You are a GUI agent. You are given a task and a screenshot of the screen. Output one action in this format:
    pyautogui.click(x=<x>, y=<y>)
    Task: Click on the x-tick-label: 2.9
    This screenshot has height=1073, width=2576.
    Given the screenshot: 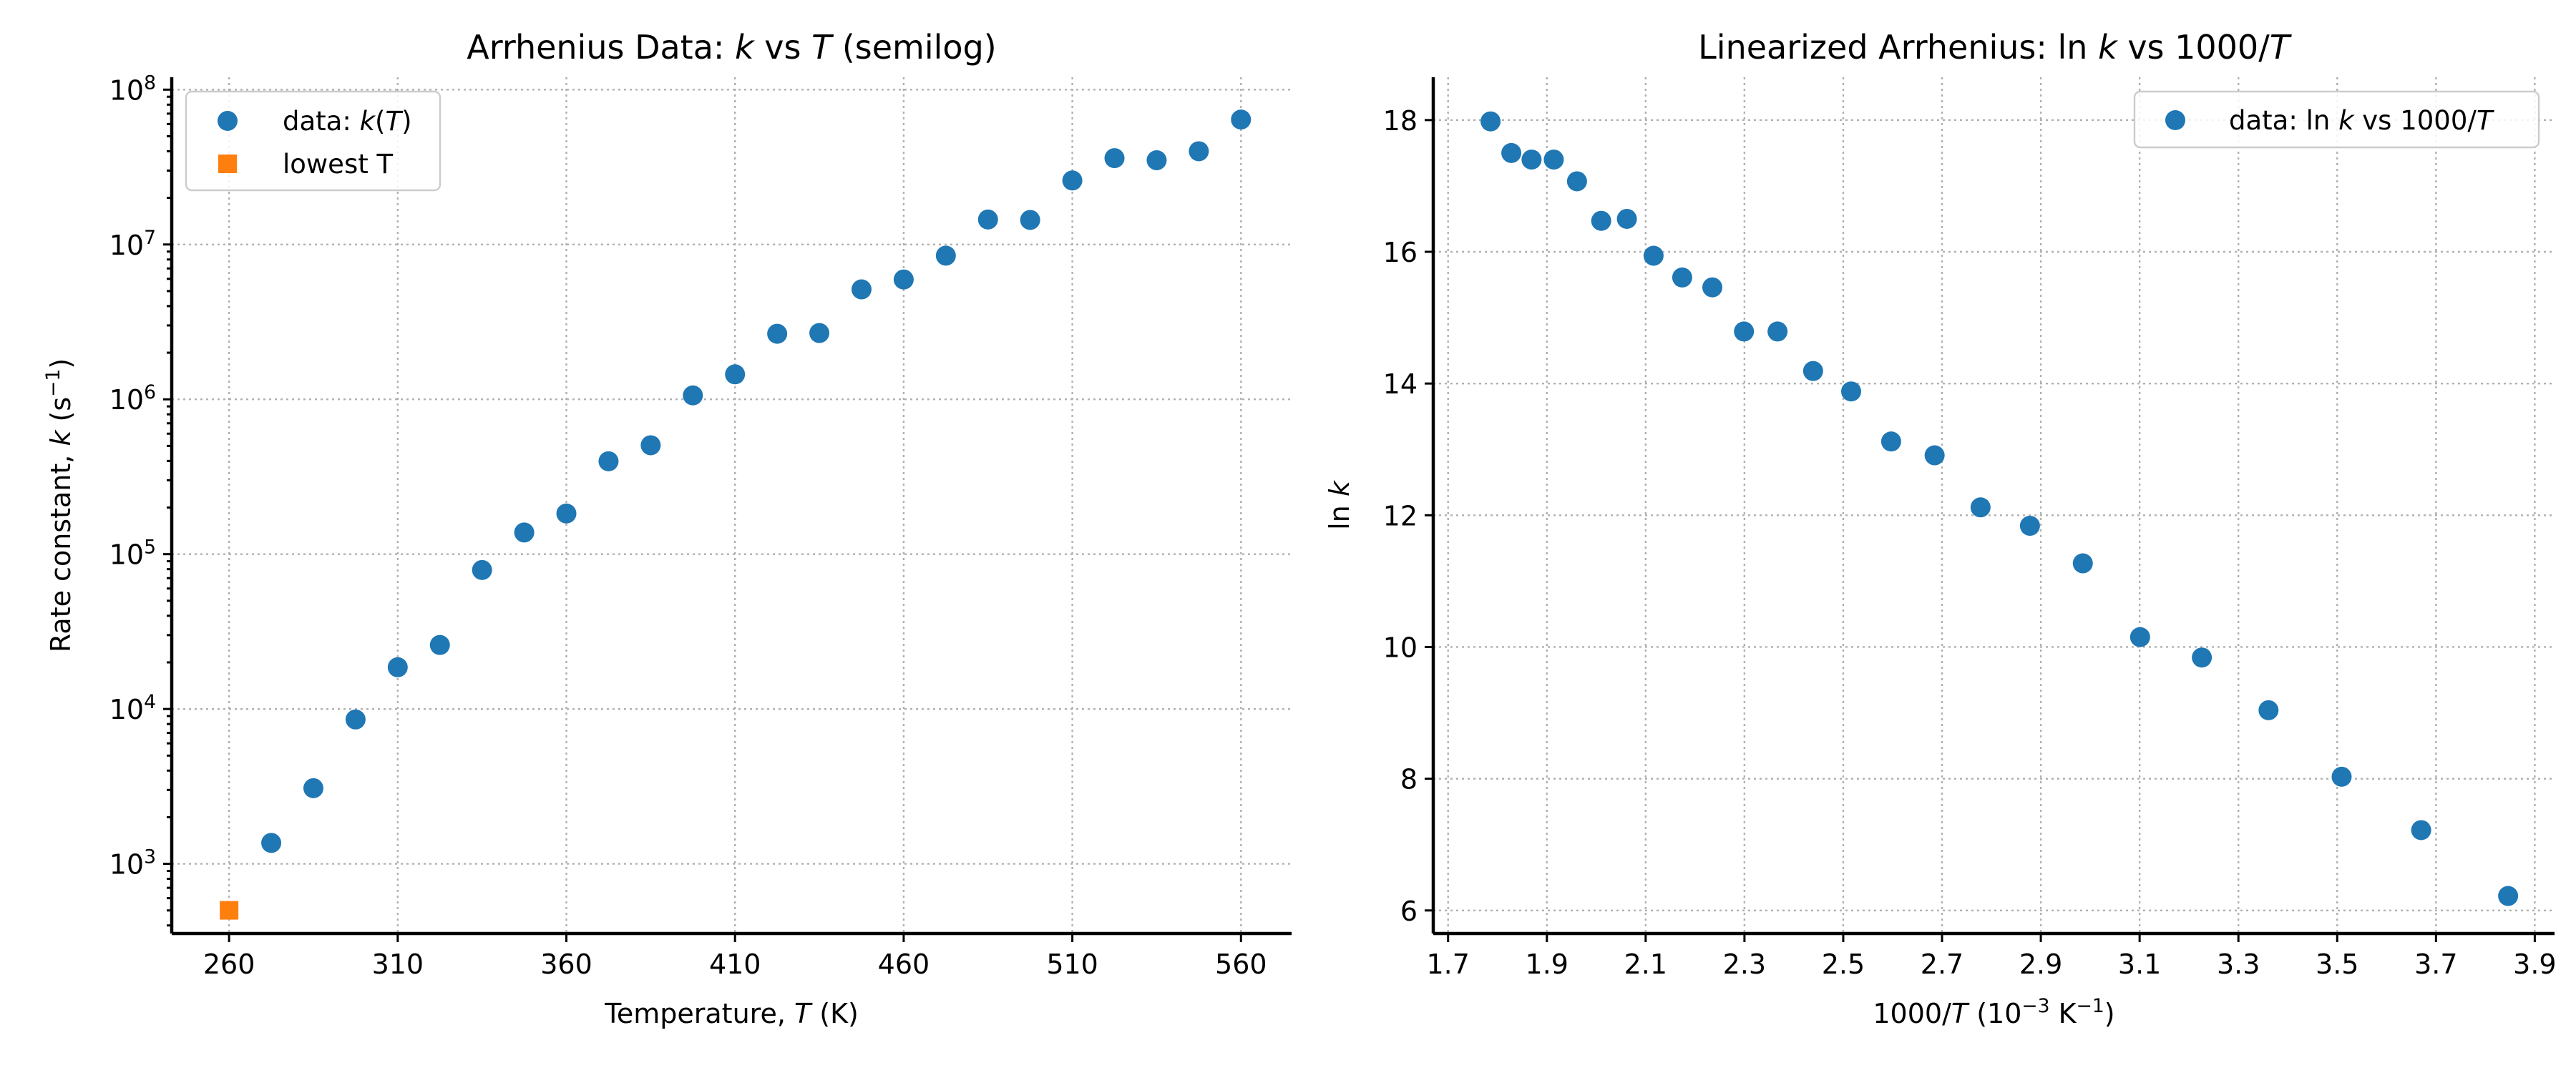 What is the action you would take?
    pyautogui.click(x=2040, y=965)
    